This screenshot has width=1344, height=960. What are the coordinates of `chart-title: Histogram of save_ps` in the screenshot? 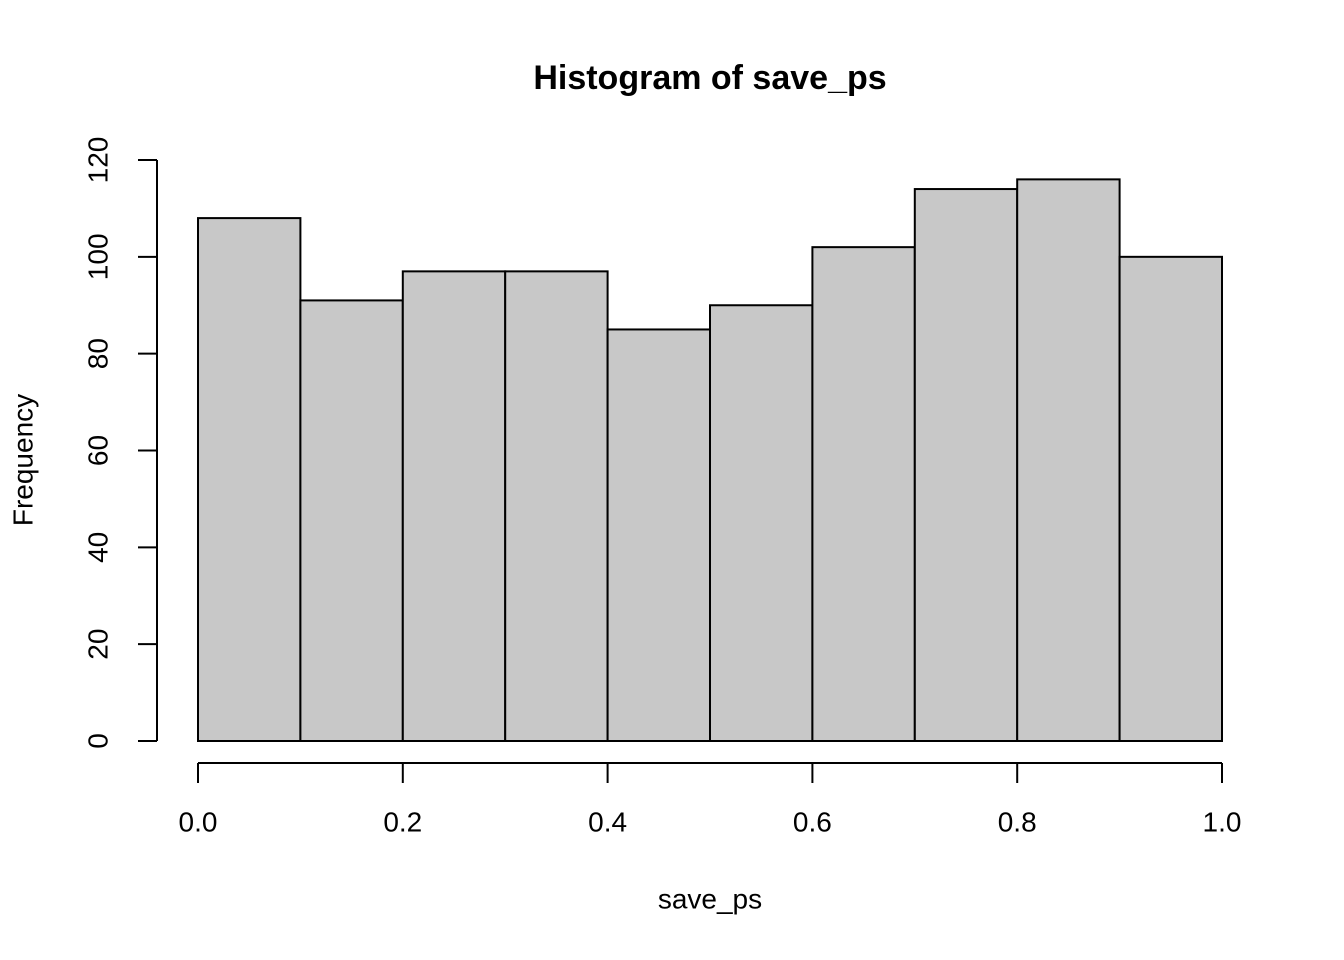 It's located at (709, 78).